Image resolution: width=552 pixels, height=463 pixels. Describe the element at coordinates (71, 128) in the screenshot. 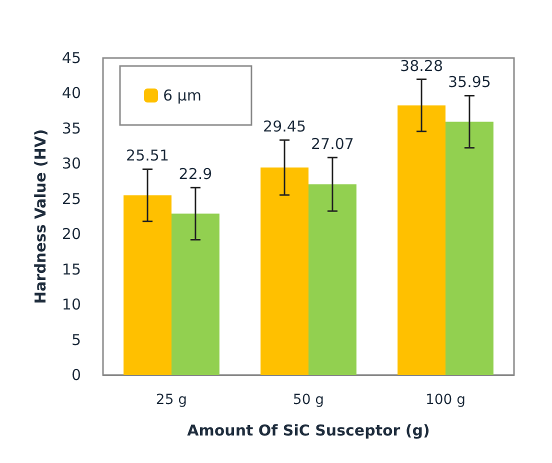

I see `y-tick-label: 35` at that location.